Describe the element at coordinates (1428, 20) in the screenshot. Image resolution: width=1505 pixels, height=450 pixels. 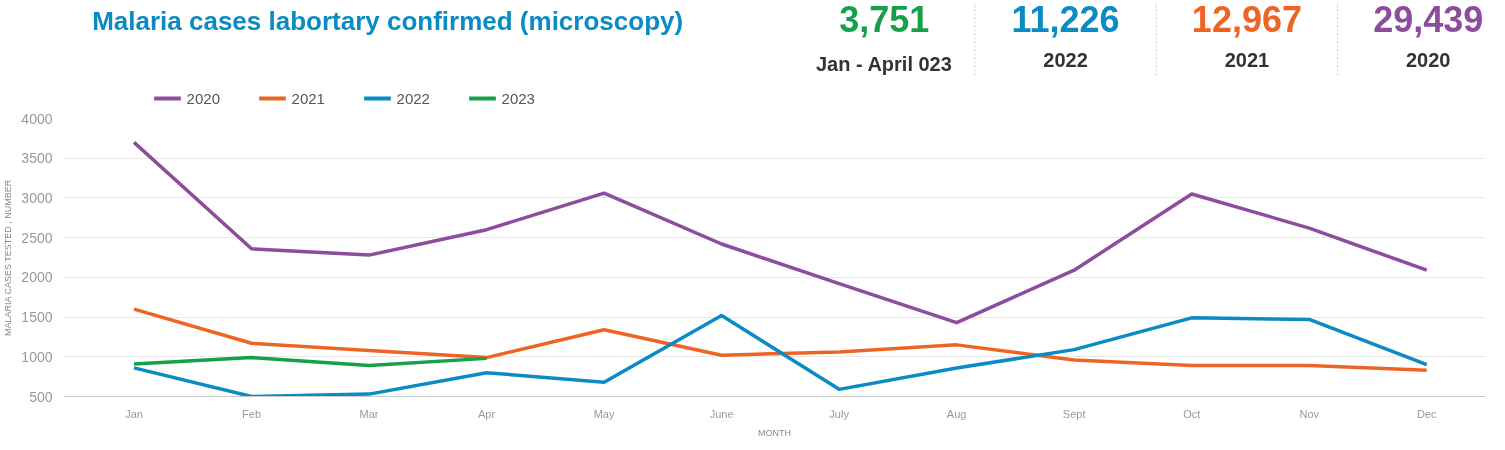
I see `text: 29,439` at that location.